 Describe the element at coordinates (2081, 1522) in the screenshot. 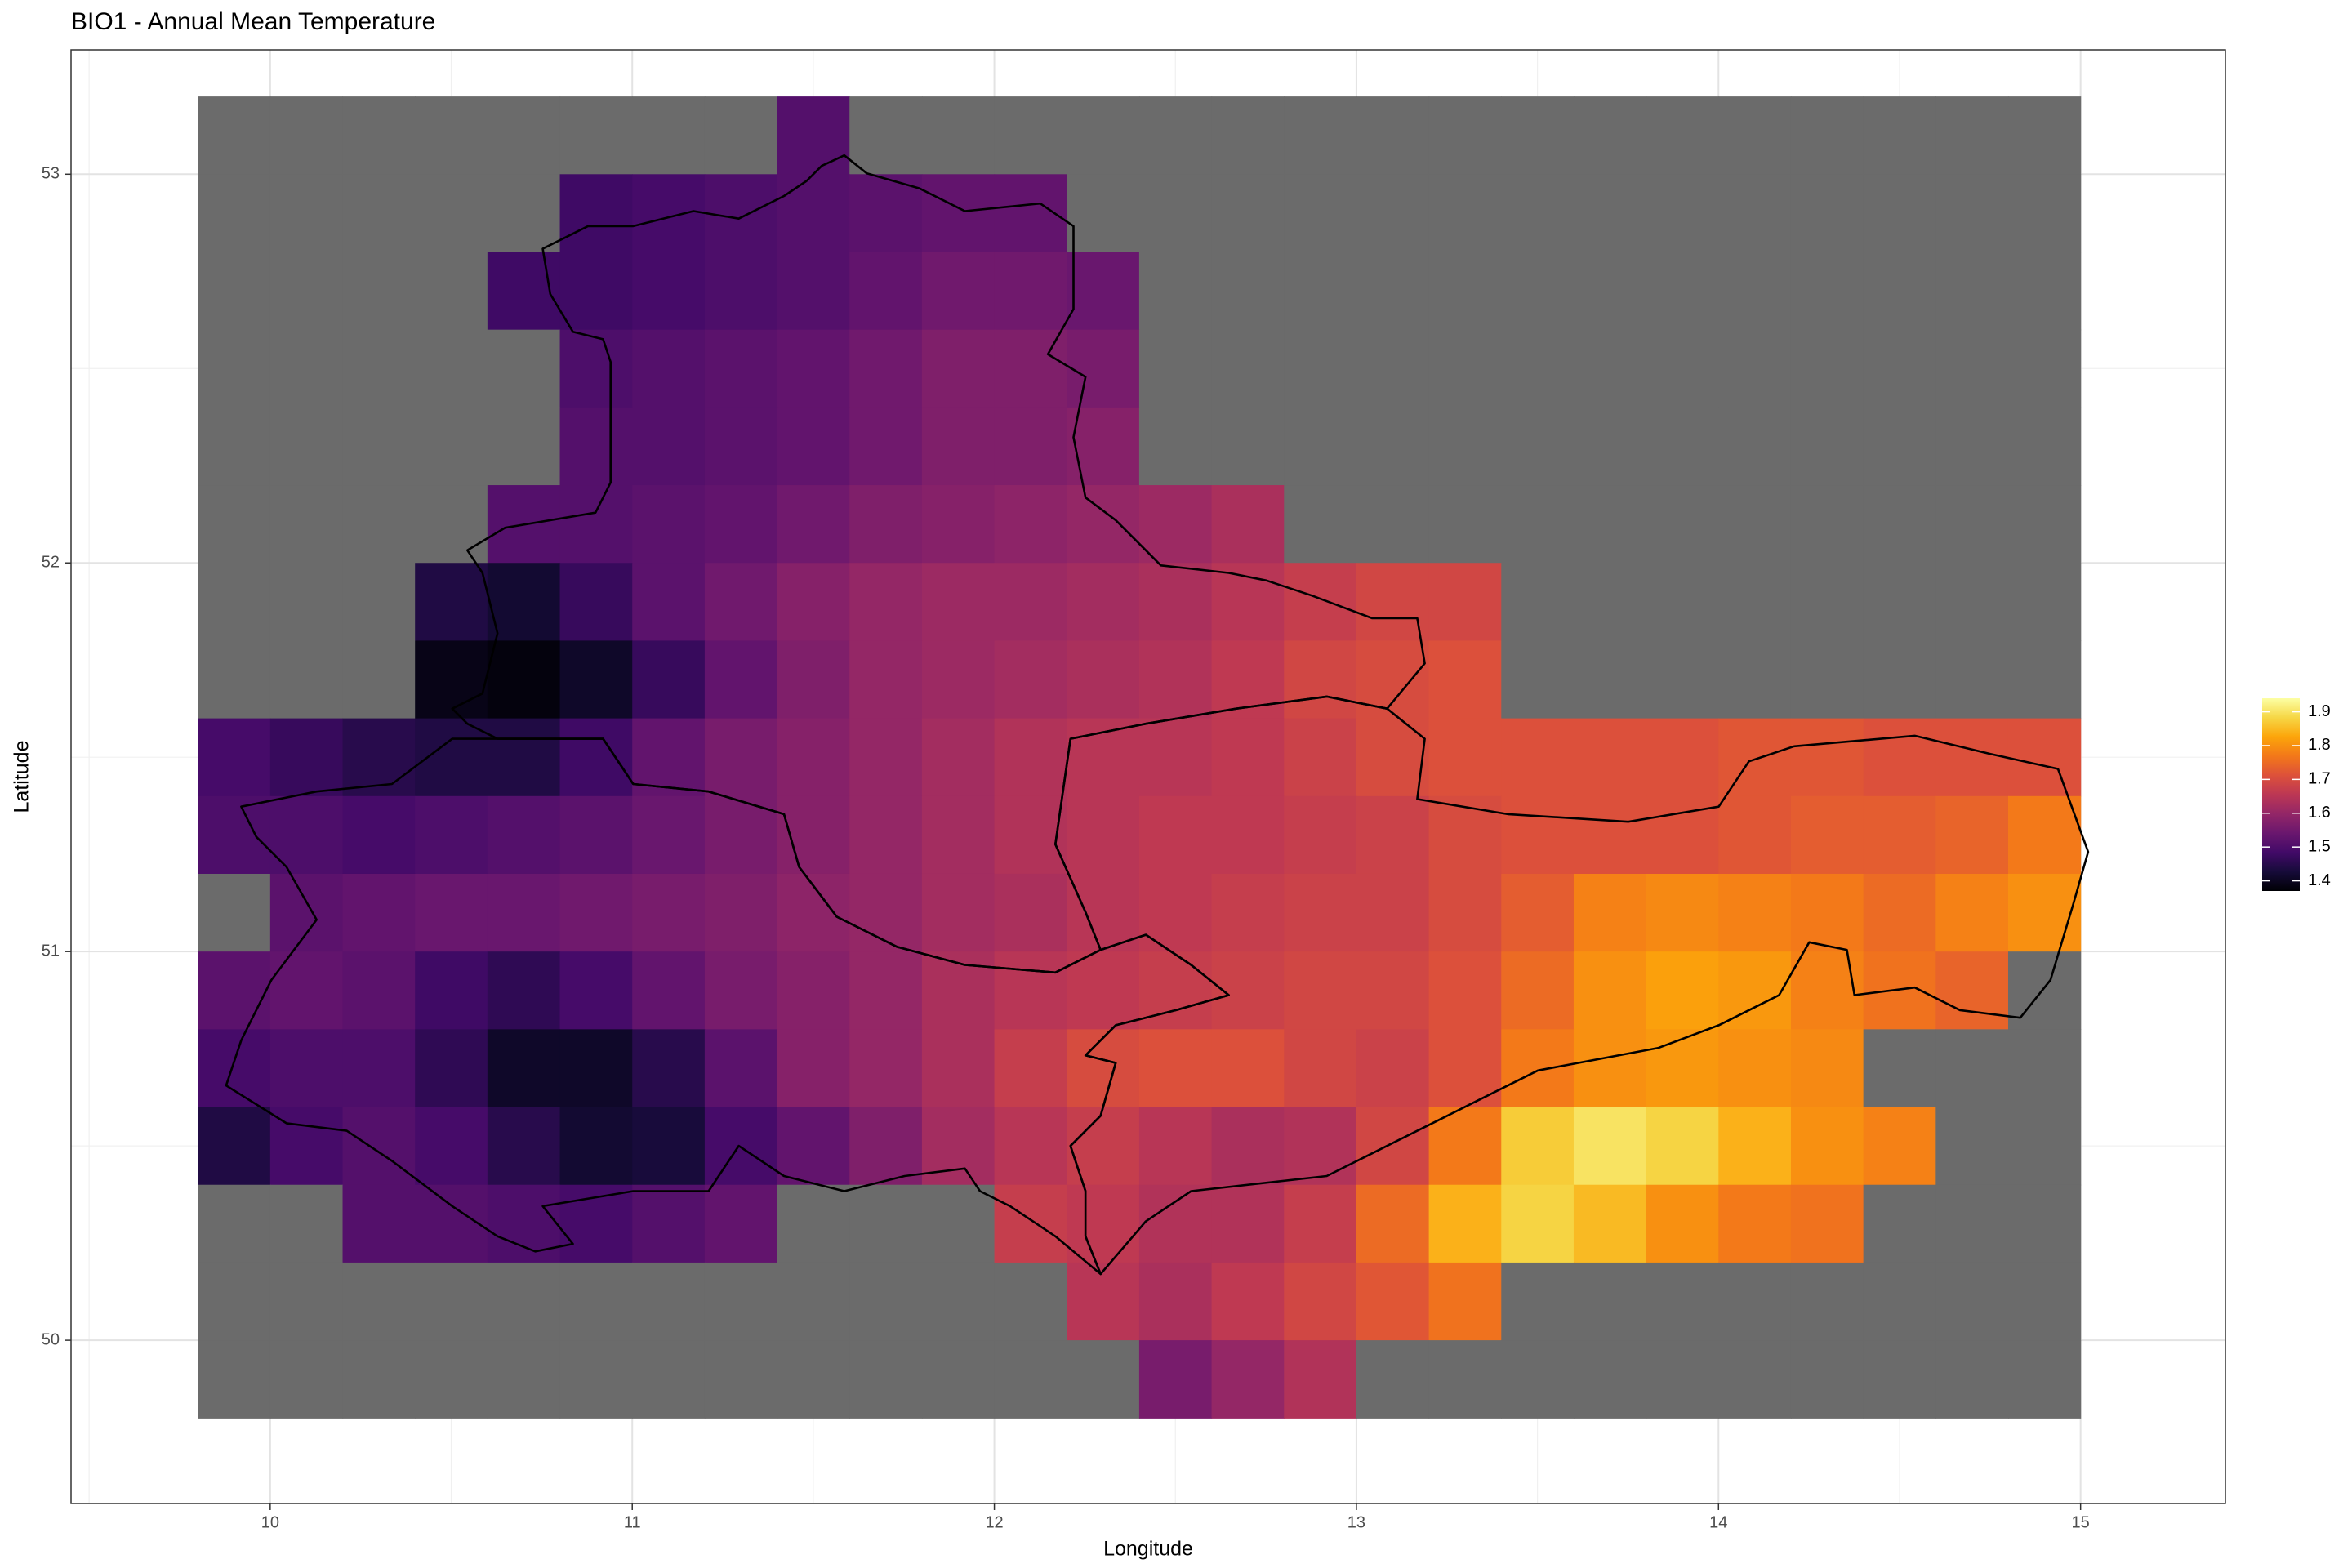

I see `x-tick-label: 15` at that location.